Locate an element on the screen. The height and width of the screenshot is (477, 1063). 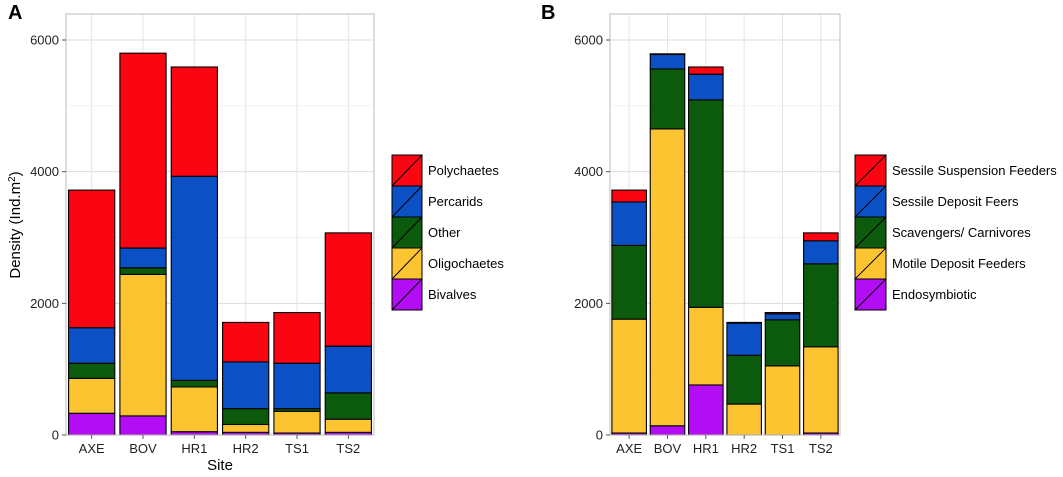
bar-ts1-sessile-deposit-feers is located at coordinates (782, 317).